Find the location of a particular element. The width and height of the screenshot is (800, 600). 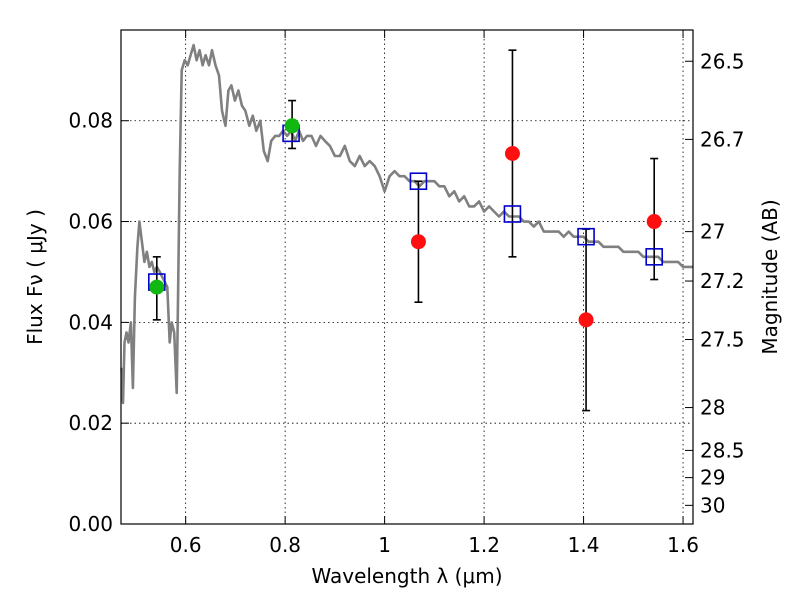

x-tick-label: 1.6 is located at coordinates (683, 545).